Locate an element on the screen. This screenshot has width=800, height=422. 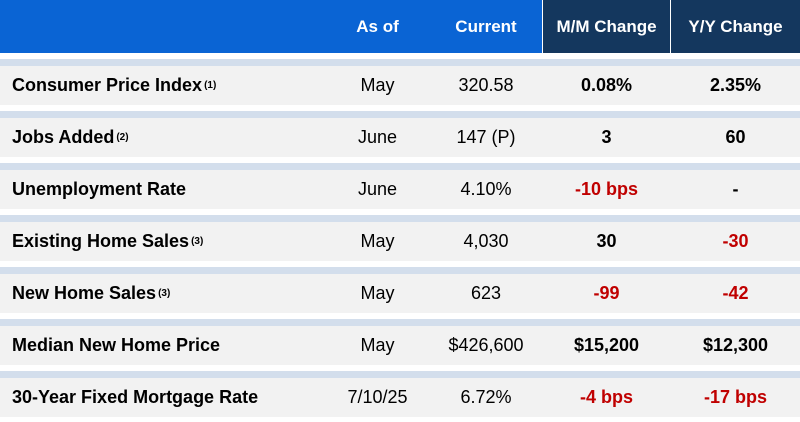
row-footnote: (1) is located at coordinates (210, 85).